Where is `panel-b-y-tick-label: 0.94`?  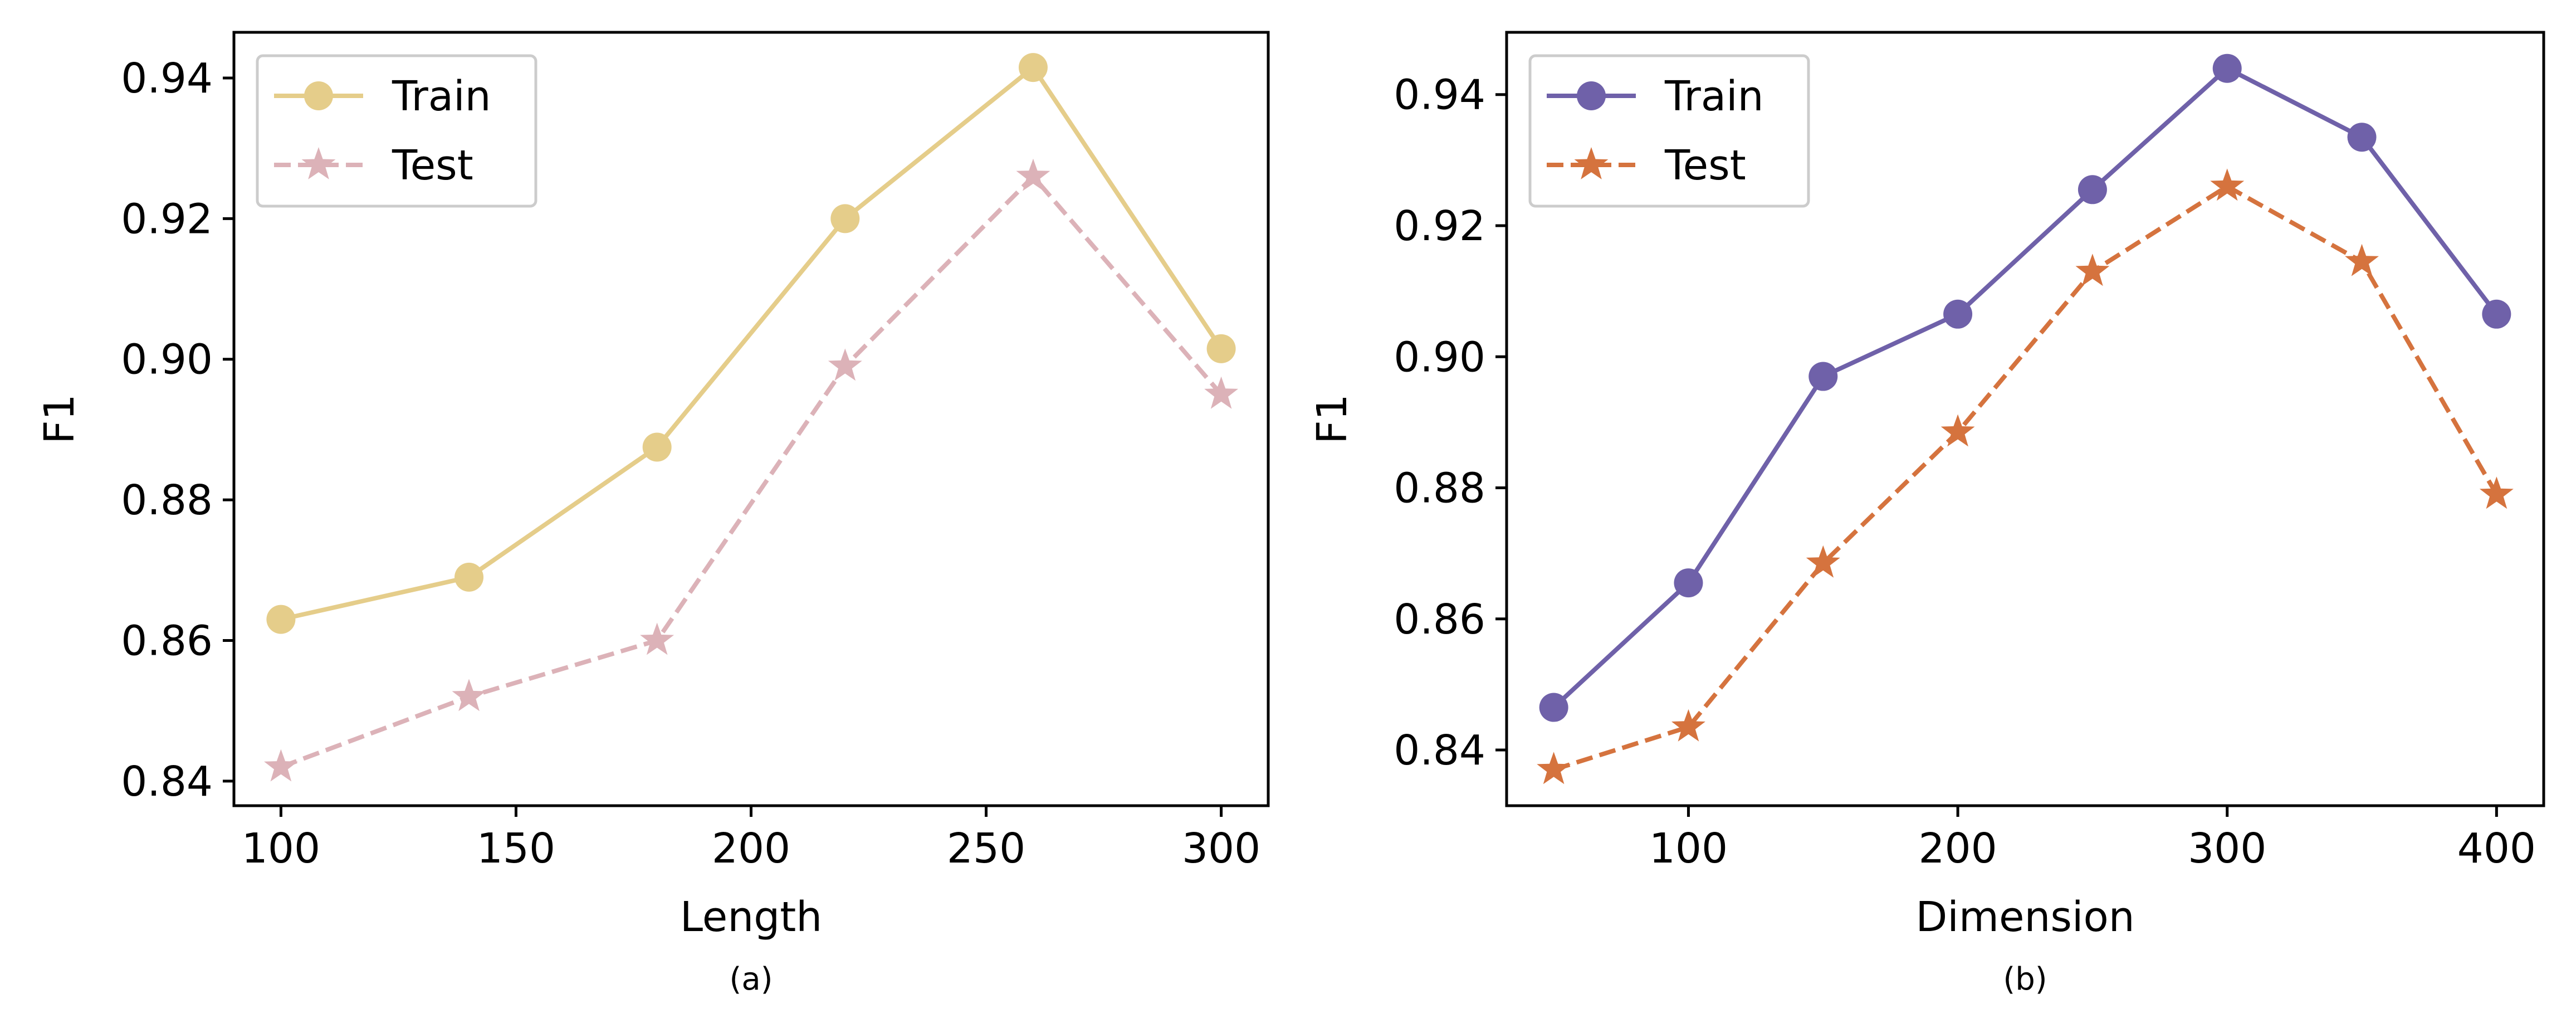
panel-b-y-tick-label: 0.94 is located at coordinates (1440, 95).